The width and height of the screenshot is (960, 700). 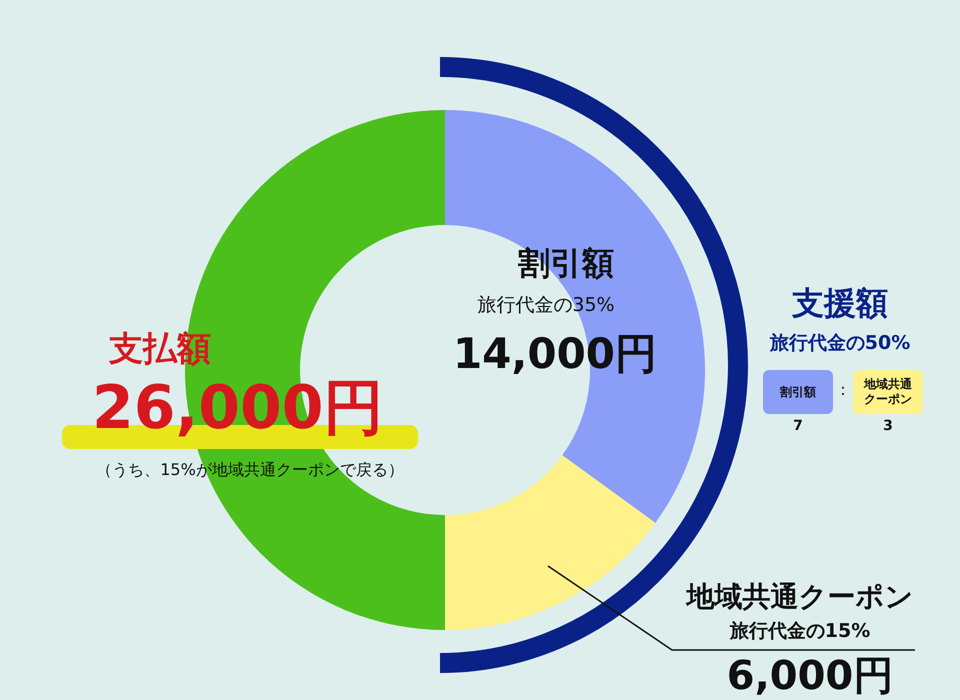 What do you see at coordinates (810, 676) in the screenshot?
I see `text: 6,000円` at bounding box center [810, 676].